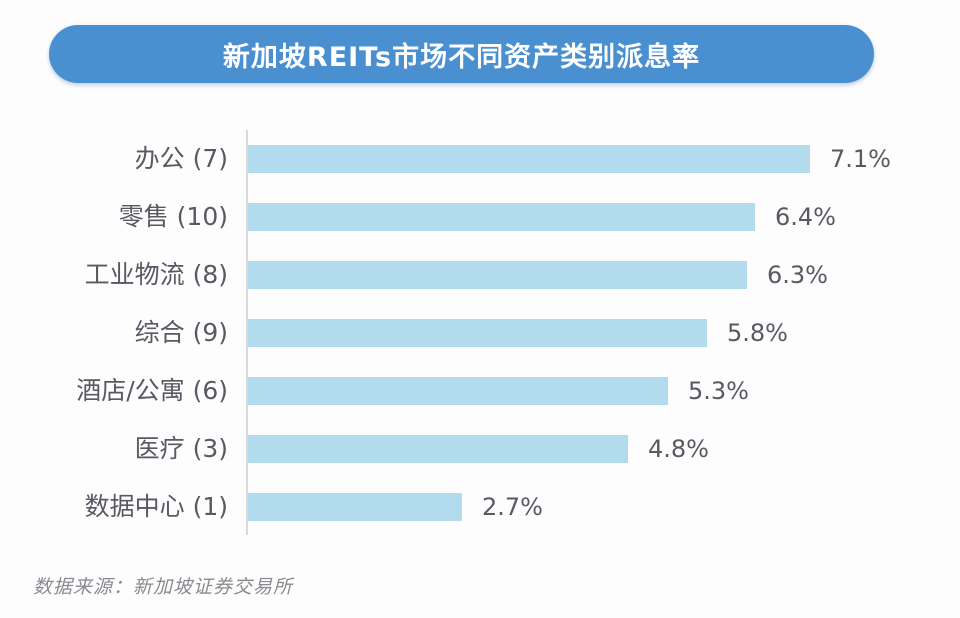  I want to click on data-source-note: 数据来源：新加坡证券交易所, so click(163, 587).